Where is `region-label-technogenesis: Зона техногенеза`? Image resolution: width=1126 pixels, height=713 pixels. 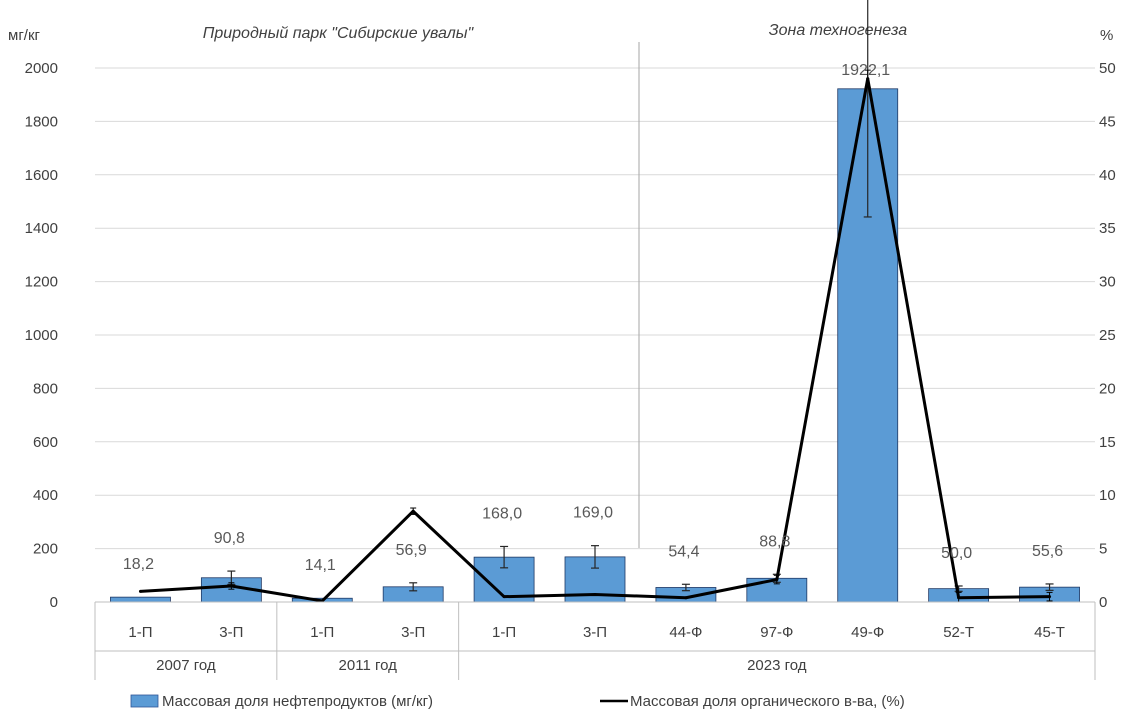
region-label-technogenesis: Зона техногенеза is located at coordinates (838, 30).